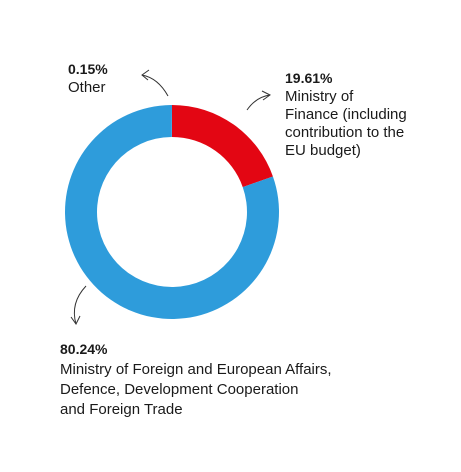  What do you see at coordinates (323, 150) in the screenshot?
I see `slice-name-label-0-line-3: EU budget)` at bounding box center [323, 150].